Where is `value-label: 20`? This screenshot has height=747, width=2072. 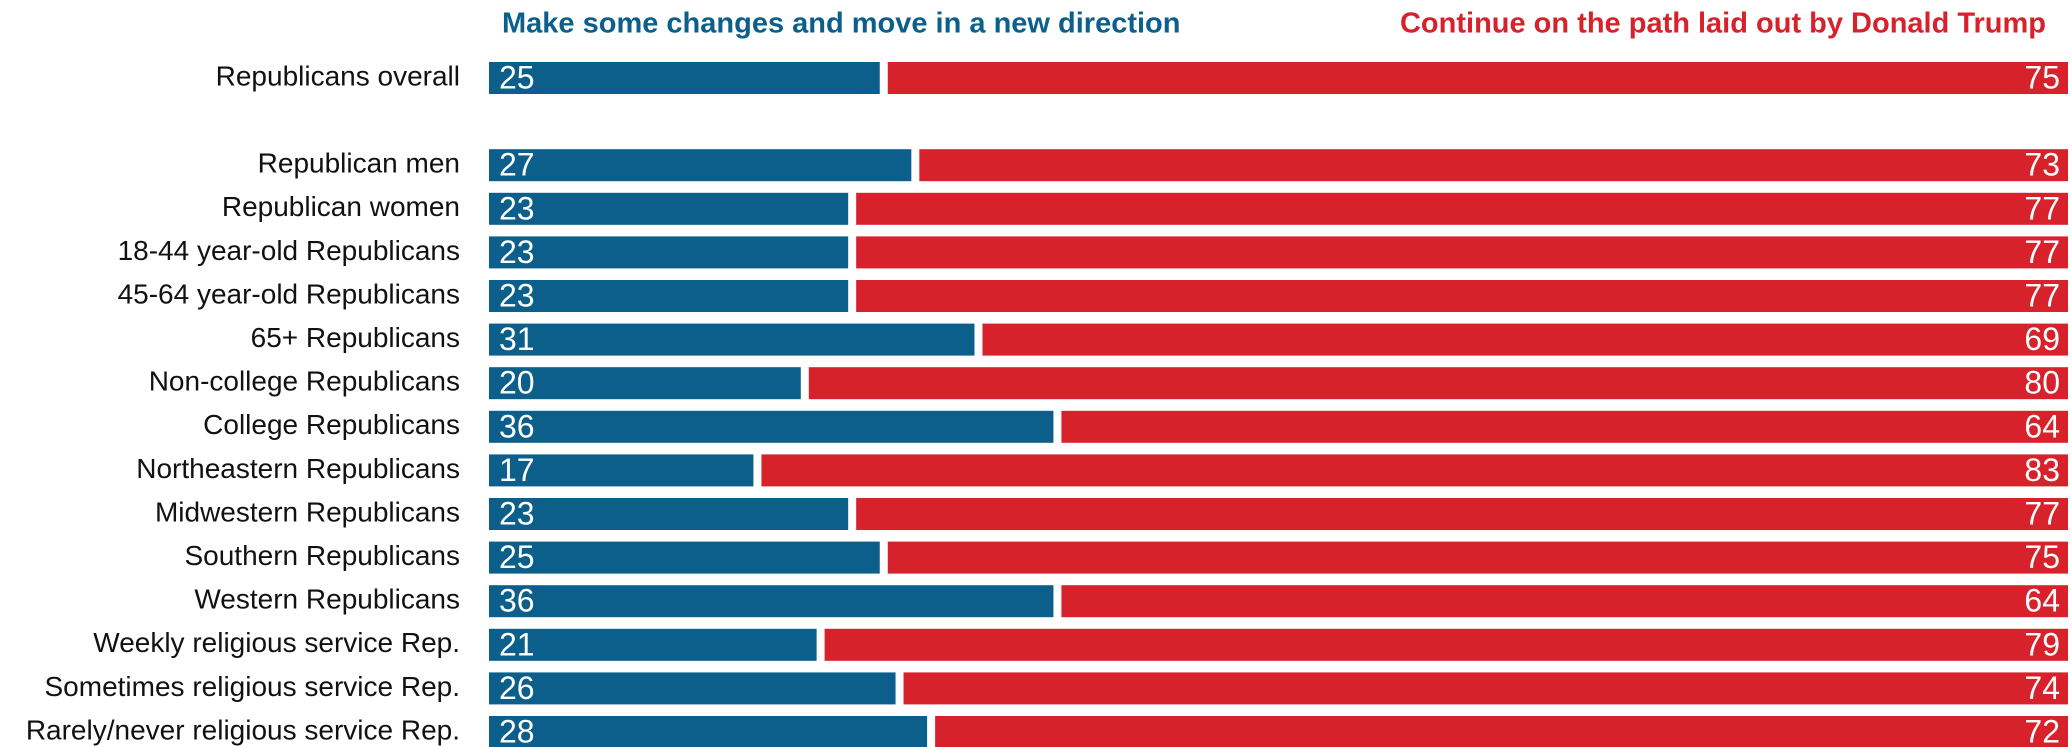
value-label: 20 is located at coordinates (517, 383).